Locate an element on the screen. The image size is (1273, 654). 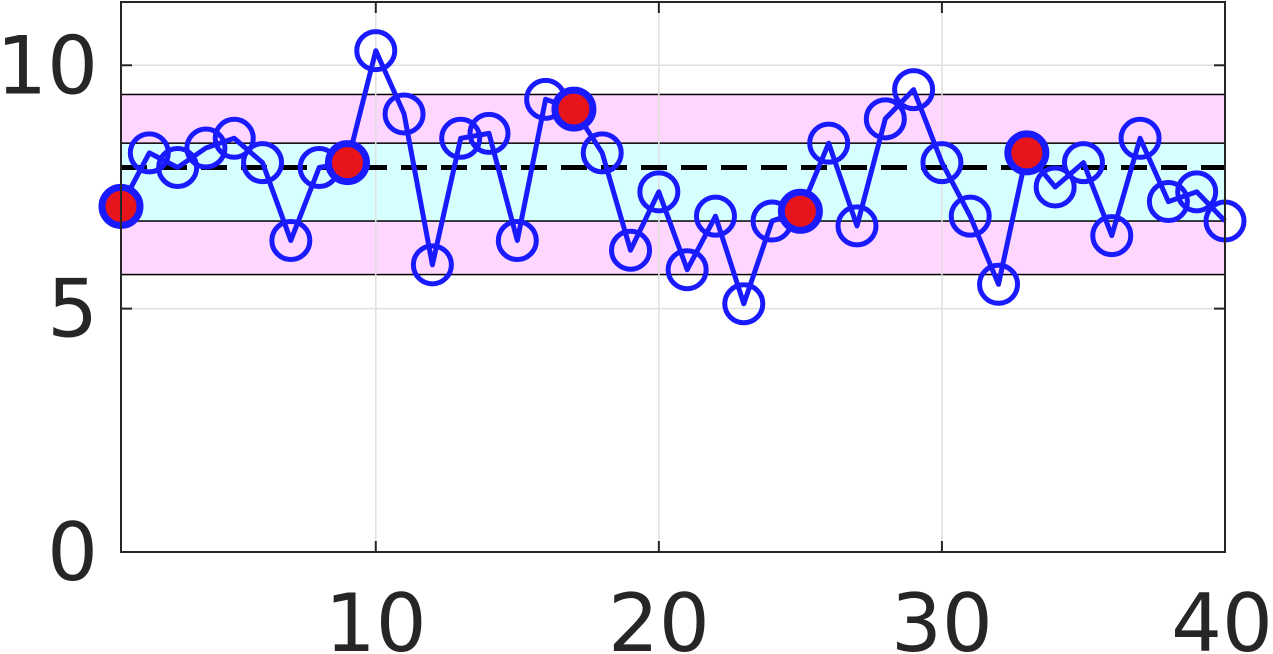
y-tick-labels: 0 5 10 is located at coordinates (49, 309).